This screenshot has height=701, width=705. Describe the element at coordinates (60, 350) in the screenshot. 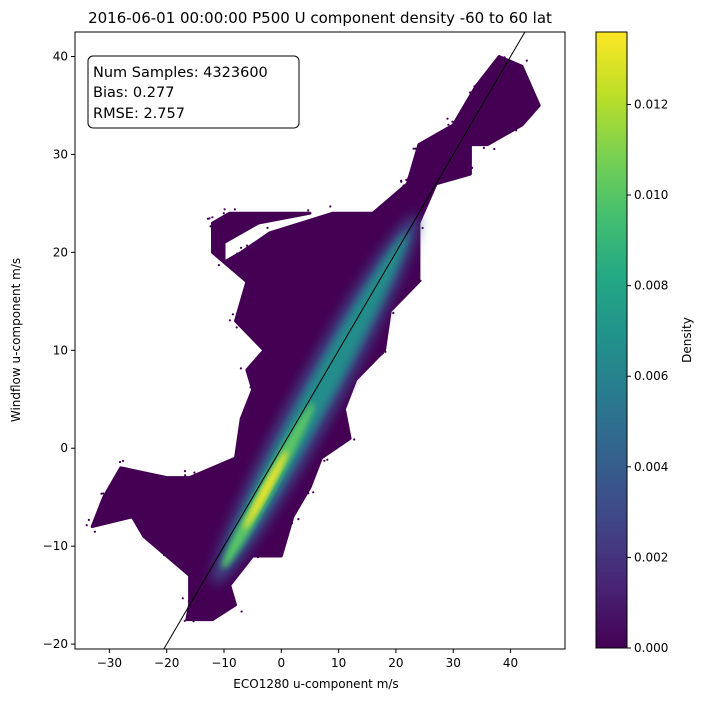

I see `y-tick-label: 10` at that location.